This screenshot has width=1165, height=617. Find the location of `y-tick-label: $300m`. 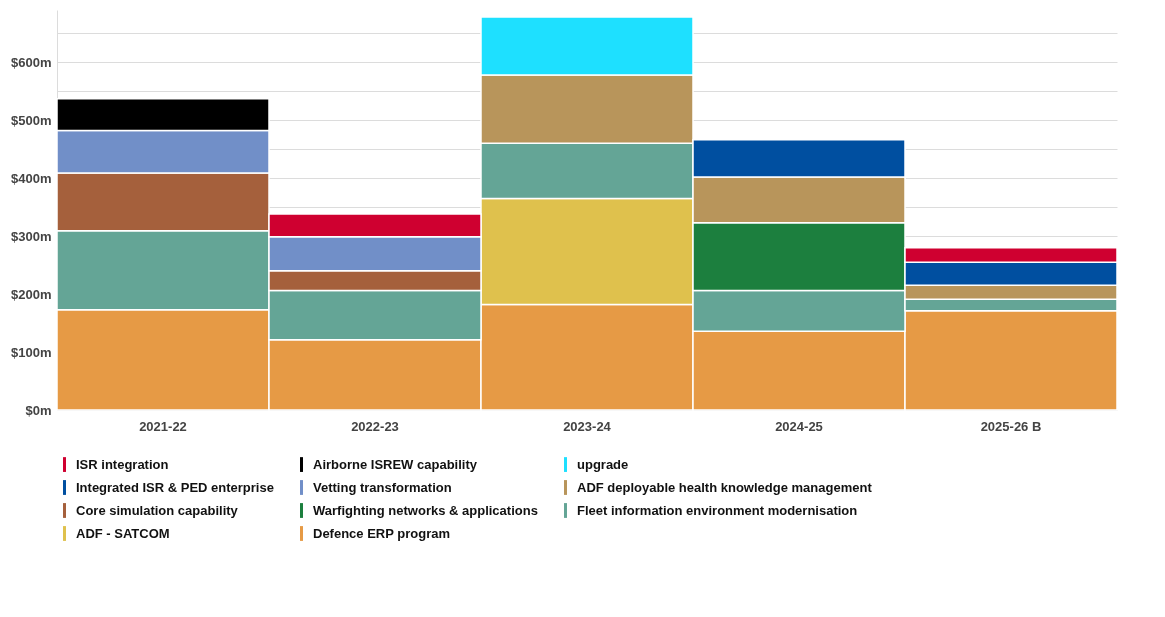

y-tick-label: $300m is located at coordinates (31, 236).